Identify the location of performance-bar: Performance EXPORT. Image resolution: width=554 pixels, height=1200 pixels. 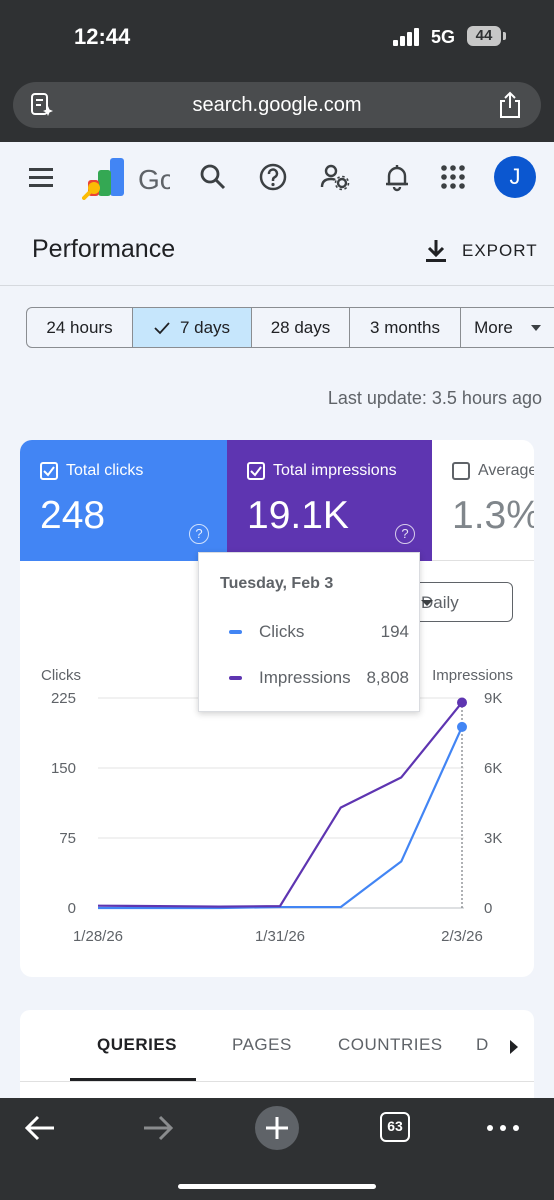
(277, 252).